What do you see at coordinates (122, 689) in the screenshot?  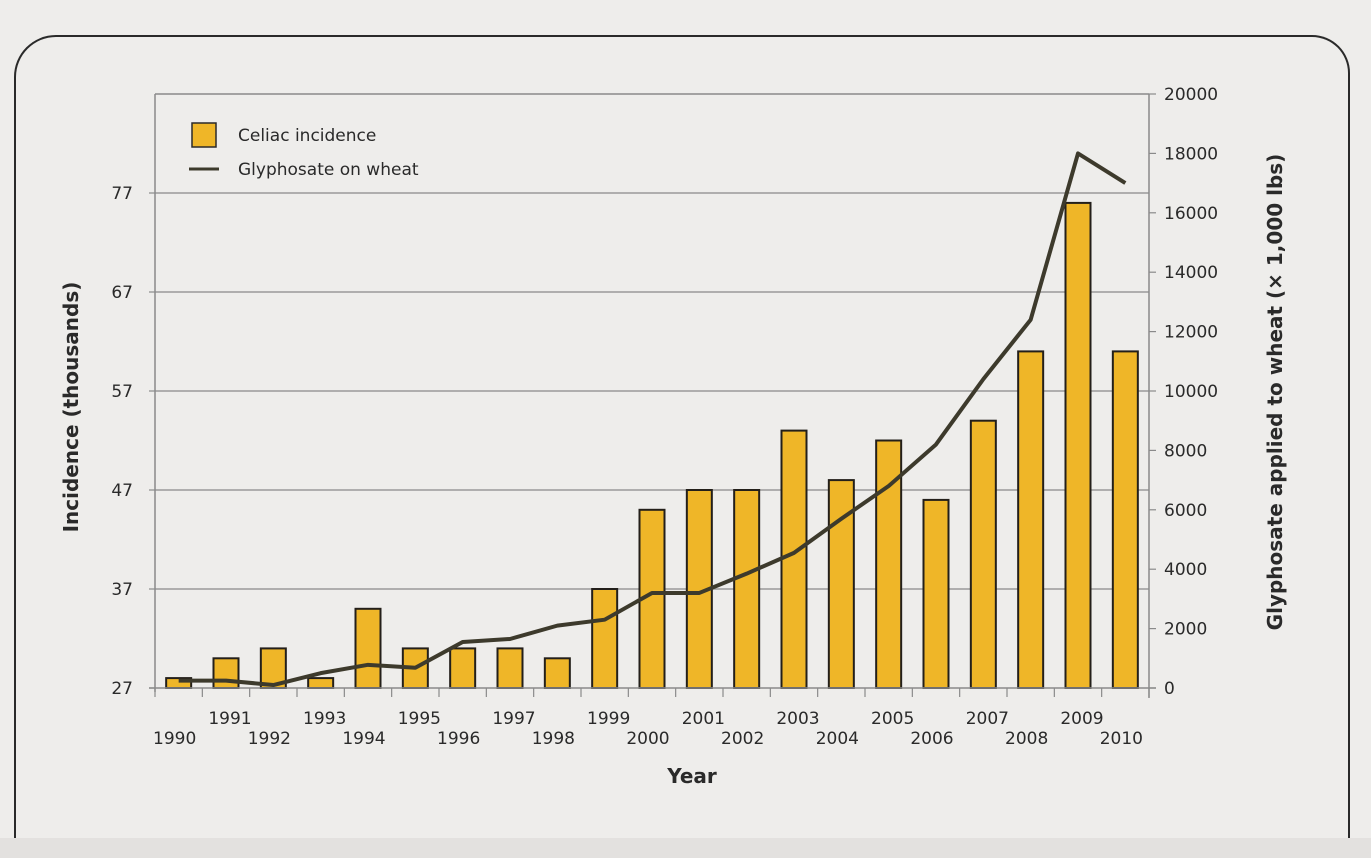 I see `y-tick-label-left: 27` at bounding box center [122, 689].